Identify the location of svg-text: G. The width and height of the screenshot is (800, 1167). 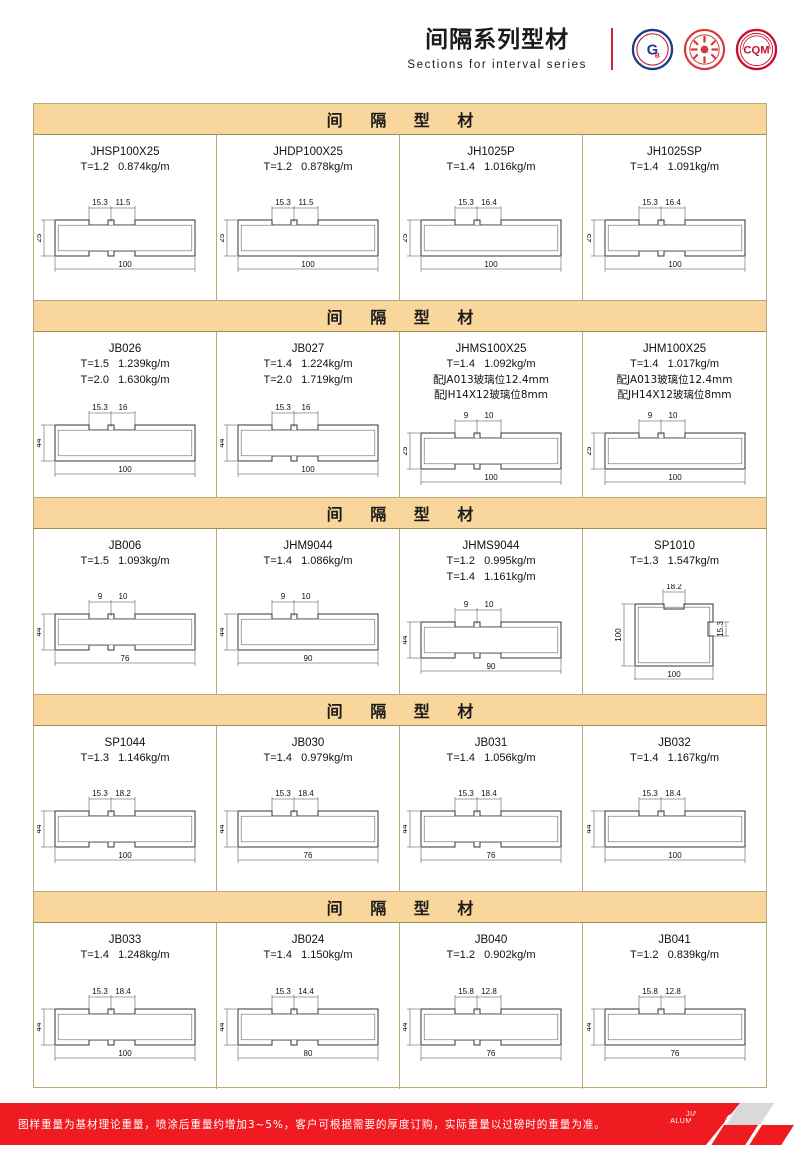
(652, 50).